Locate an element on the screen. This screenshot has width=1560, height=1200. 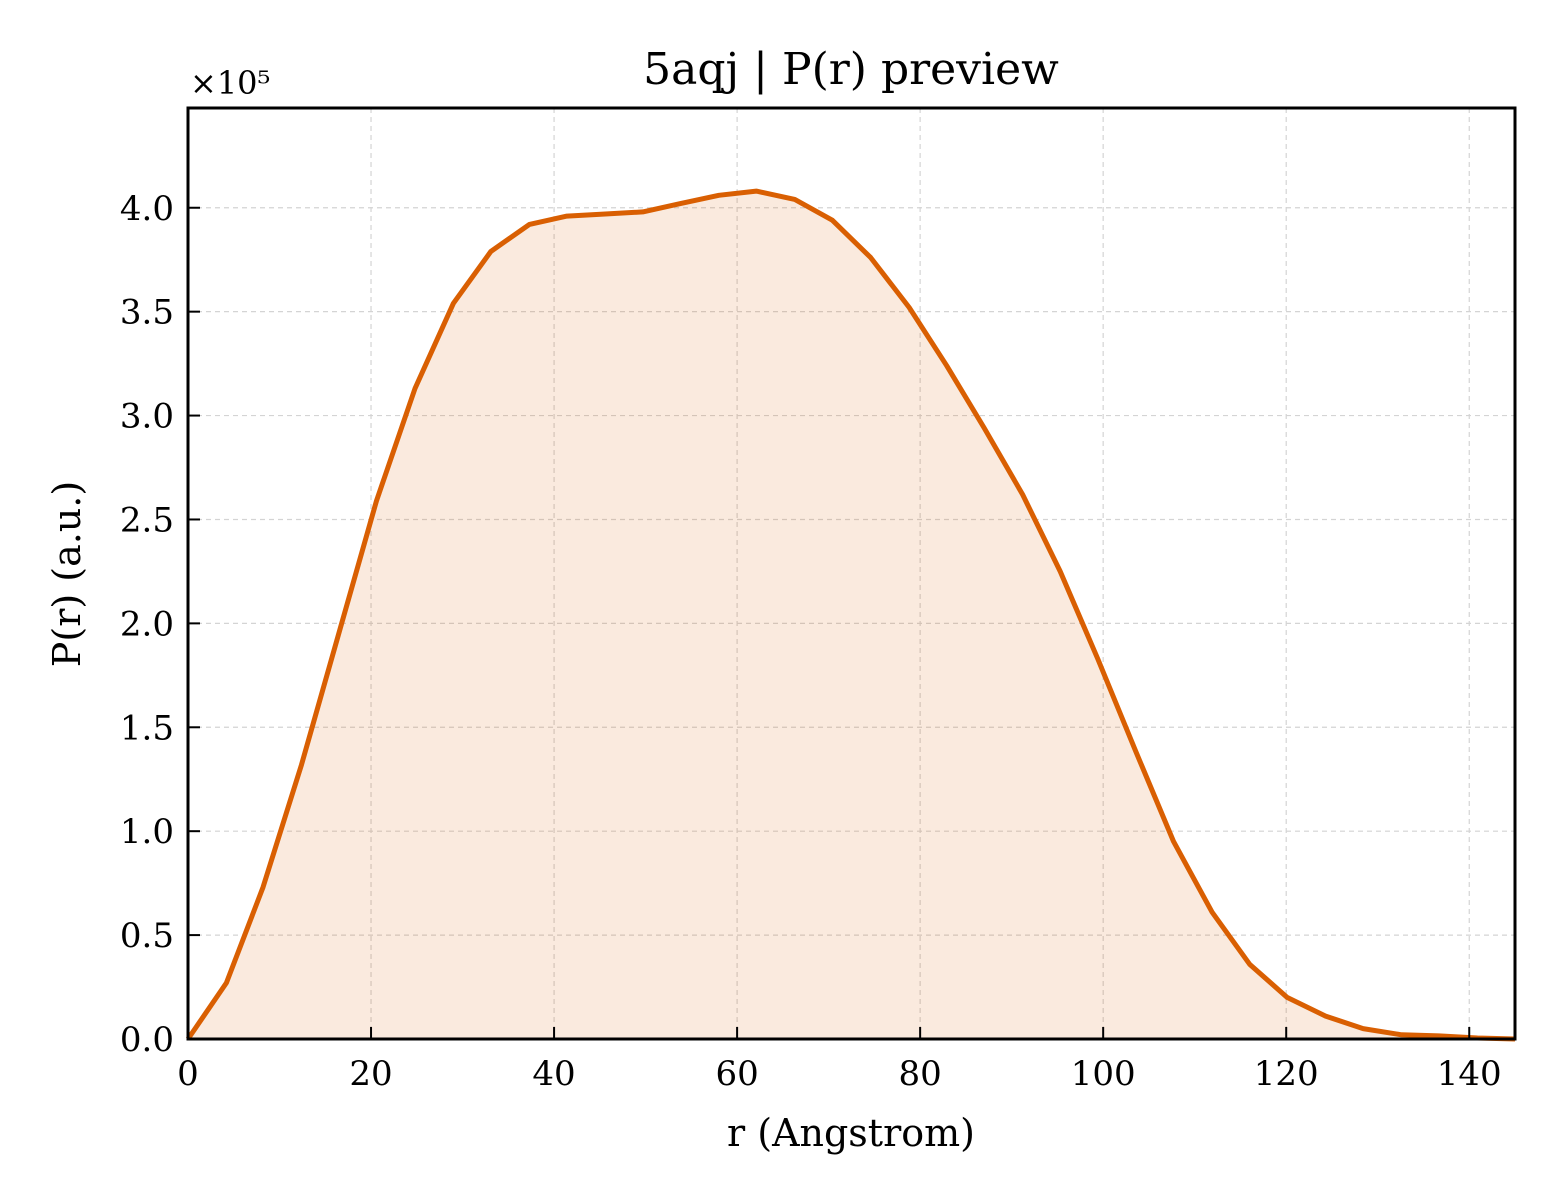
y-axis-label: P(r) (a.u.) is located at coordinates (67, 574).